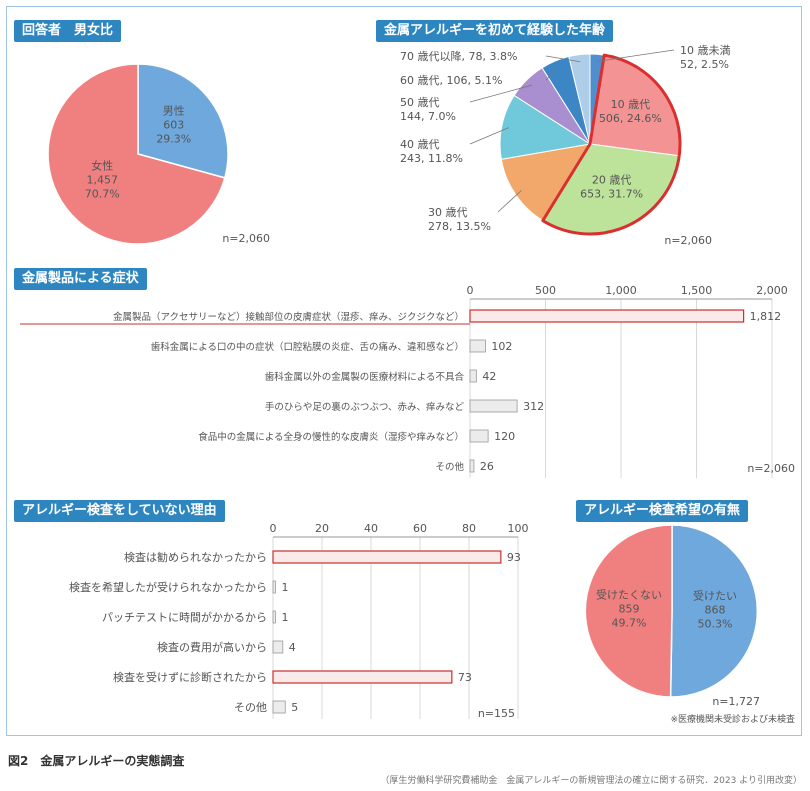 This screenshot has height=791, width=810. What do you see at coordinates (273, 528) in the screenshot?
I see `reasons-tick-label: 0` at bounding box center [273, 528].